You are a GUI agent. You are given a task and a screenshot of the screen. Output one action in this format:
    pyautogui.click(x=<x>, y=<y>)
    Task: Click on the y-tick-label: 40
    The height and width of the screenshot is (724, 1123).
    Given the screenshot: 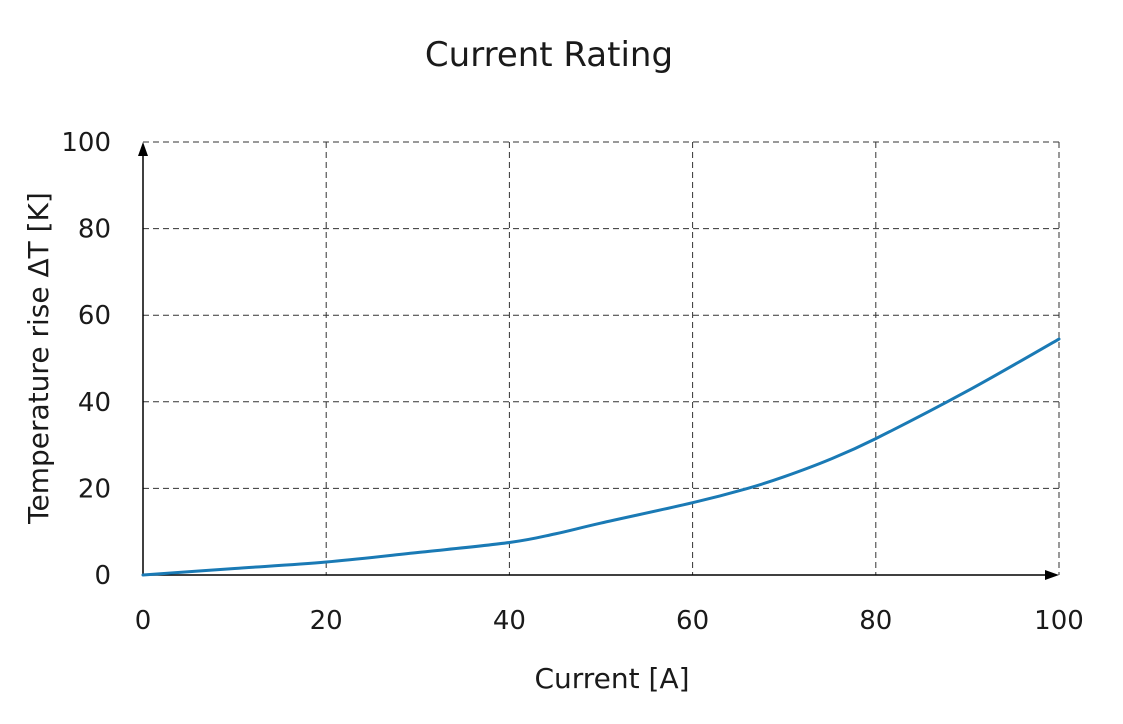 What is the action you would take?
    pyautogui.click(x=94, y=403)
    